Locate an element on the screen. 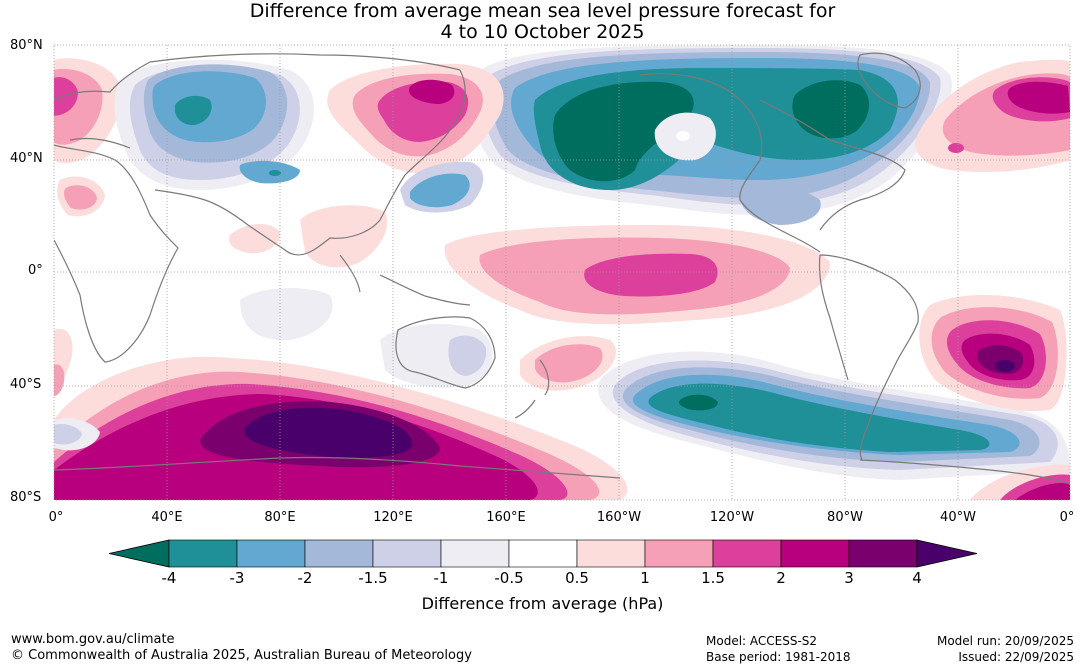  colorbar-tick-label: 0.5 is located at coordinates (577, 578).